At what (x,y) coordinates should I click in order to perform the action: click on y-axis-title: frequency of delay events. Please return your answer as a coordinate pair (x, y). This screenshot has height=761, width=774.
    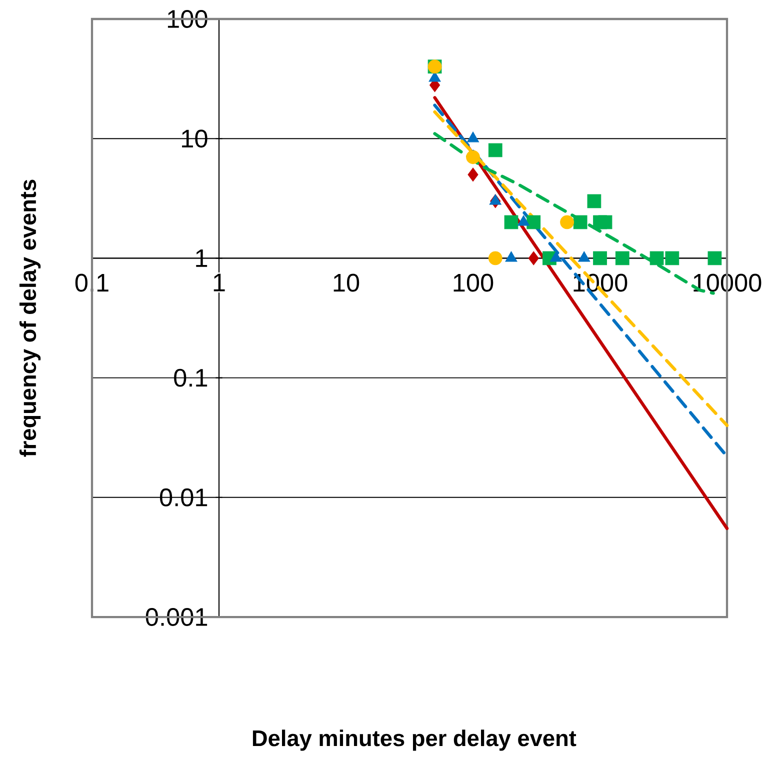
    Looking at the image, I should click on (30, 318).